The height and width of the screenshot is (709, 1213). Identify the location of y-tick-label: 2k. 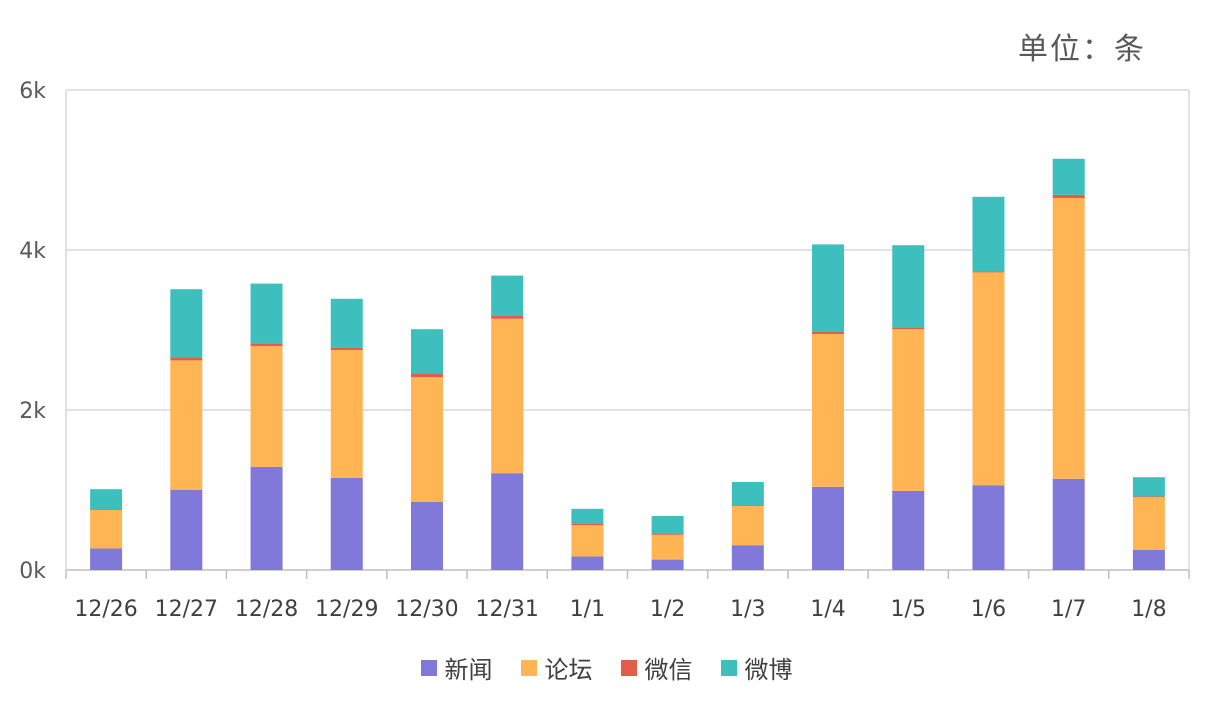
(32, 411).